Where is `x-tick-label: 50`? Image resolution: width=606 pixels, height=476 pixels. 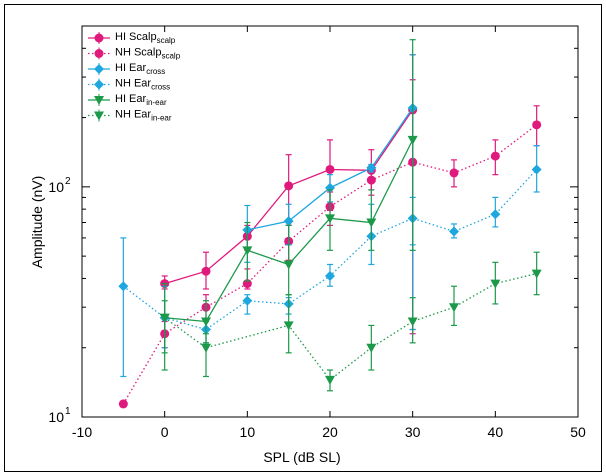 x-tick-label: 50 is located at coordinates (578, 432).